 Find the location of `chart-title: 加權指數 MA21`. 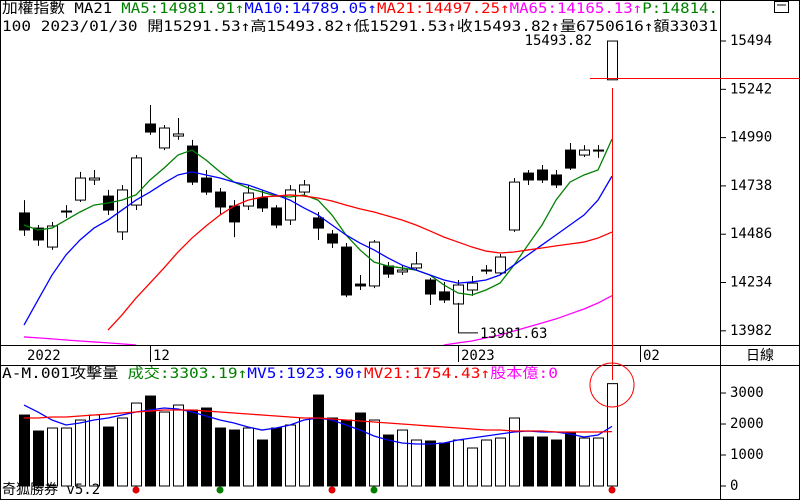

chart-title: 加權指數 MA21 is located at coordinates (57, 9).